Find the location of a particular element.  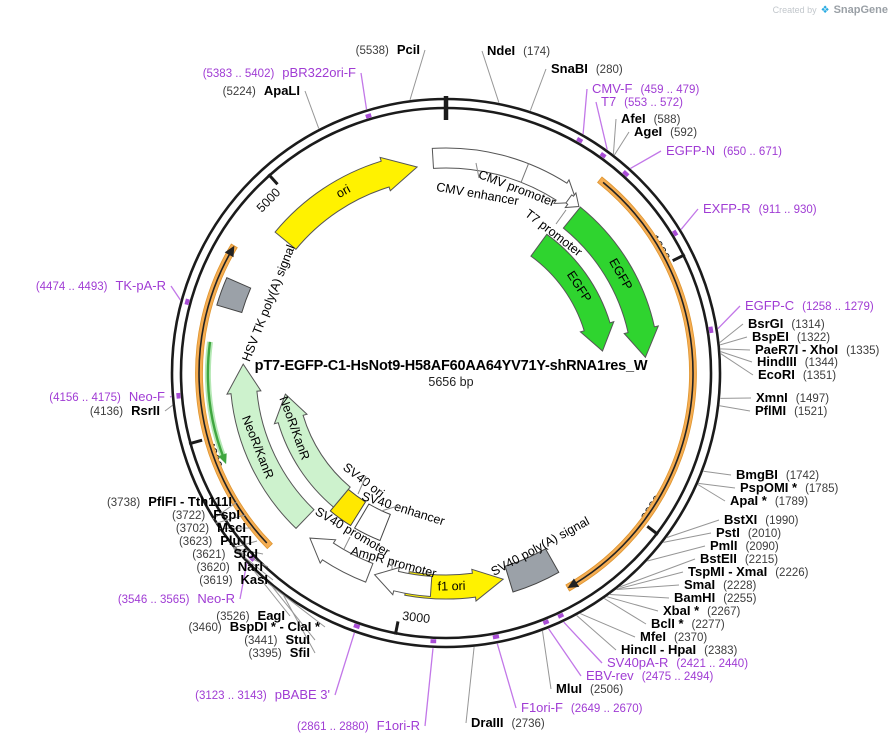

enzyme-label-hincii-hpai: HincII - HpaI (2383) is located at coordinates (679, 649).